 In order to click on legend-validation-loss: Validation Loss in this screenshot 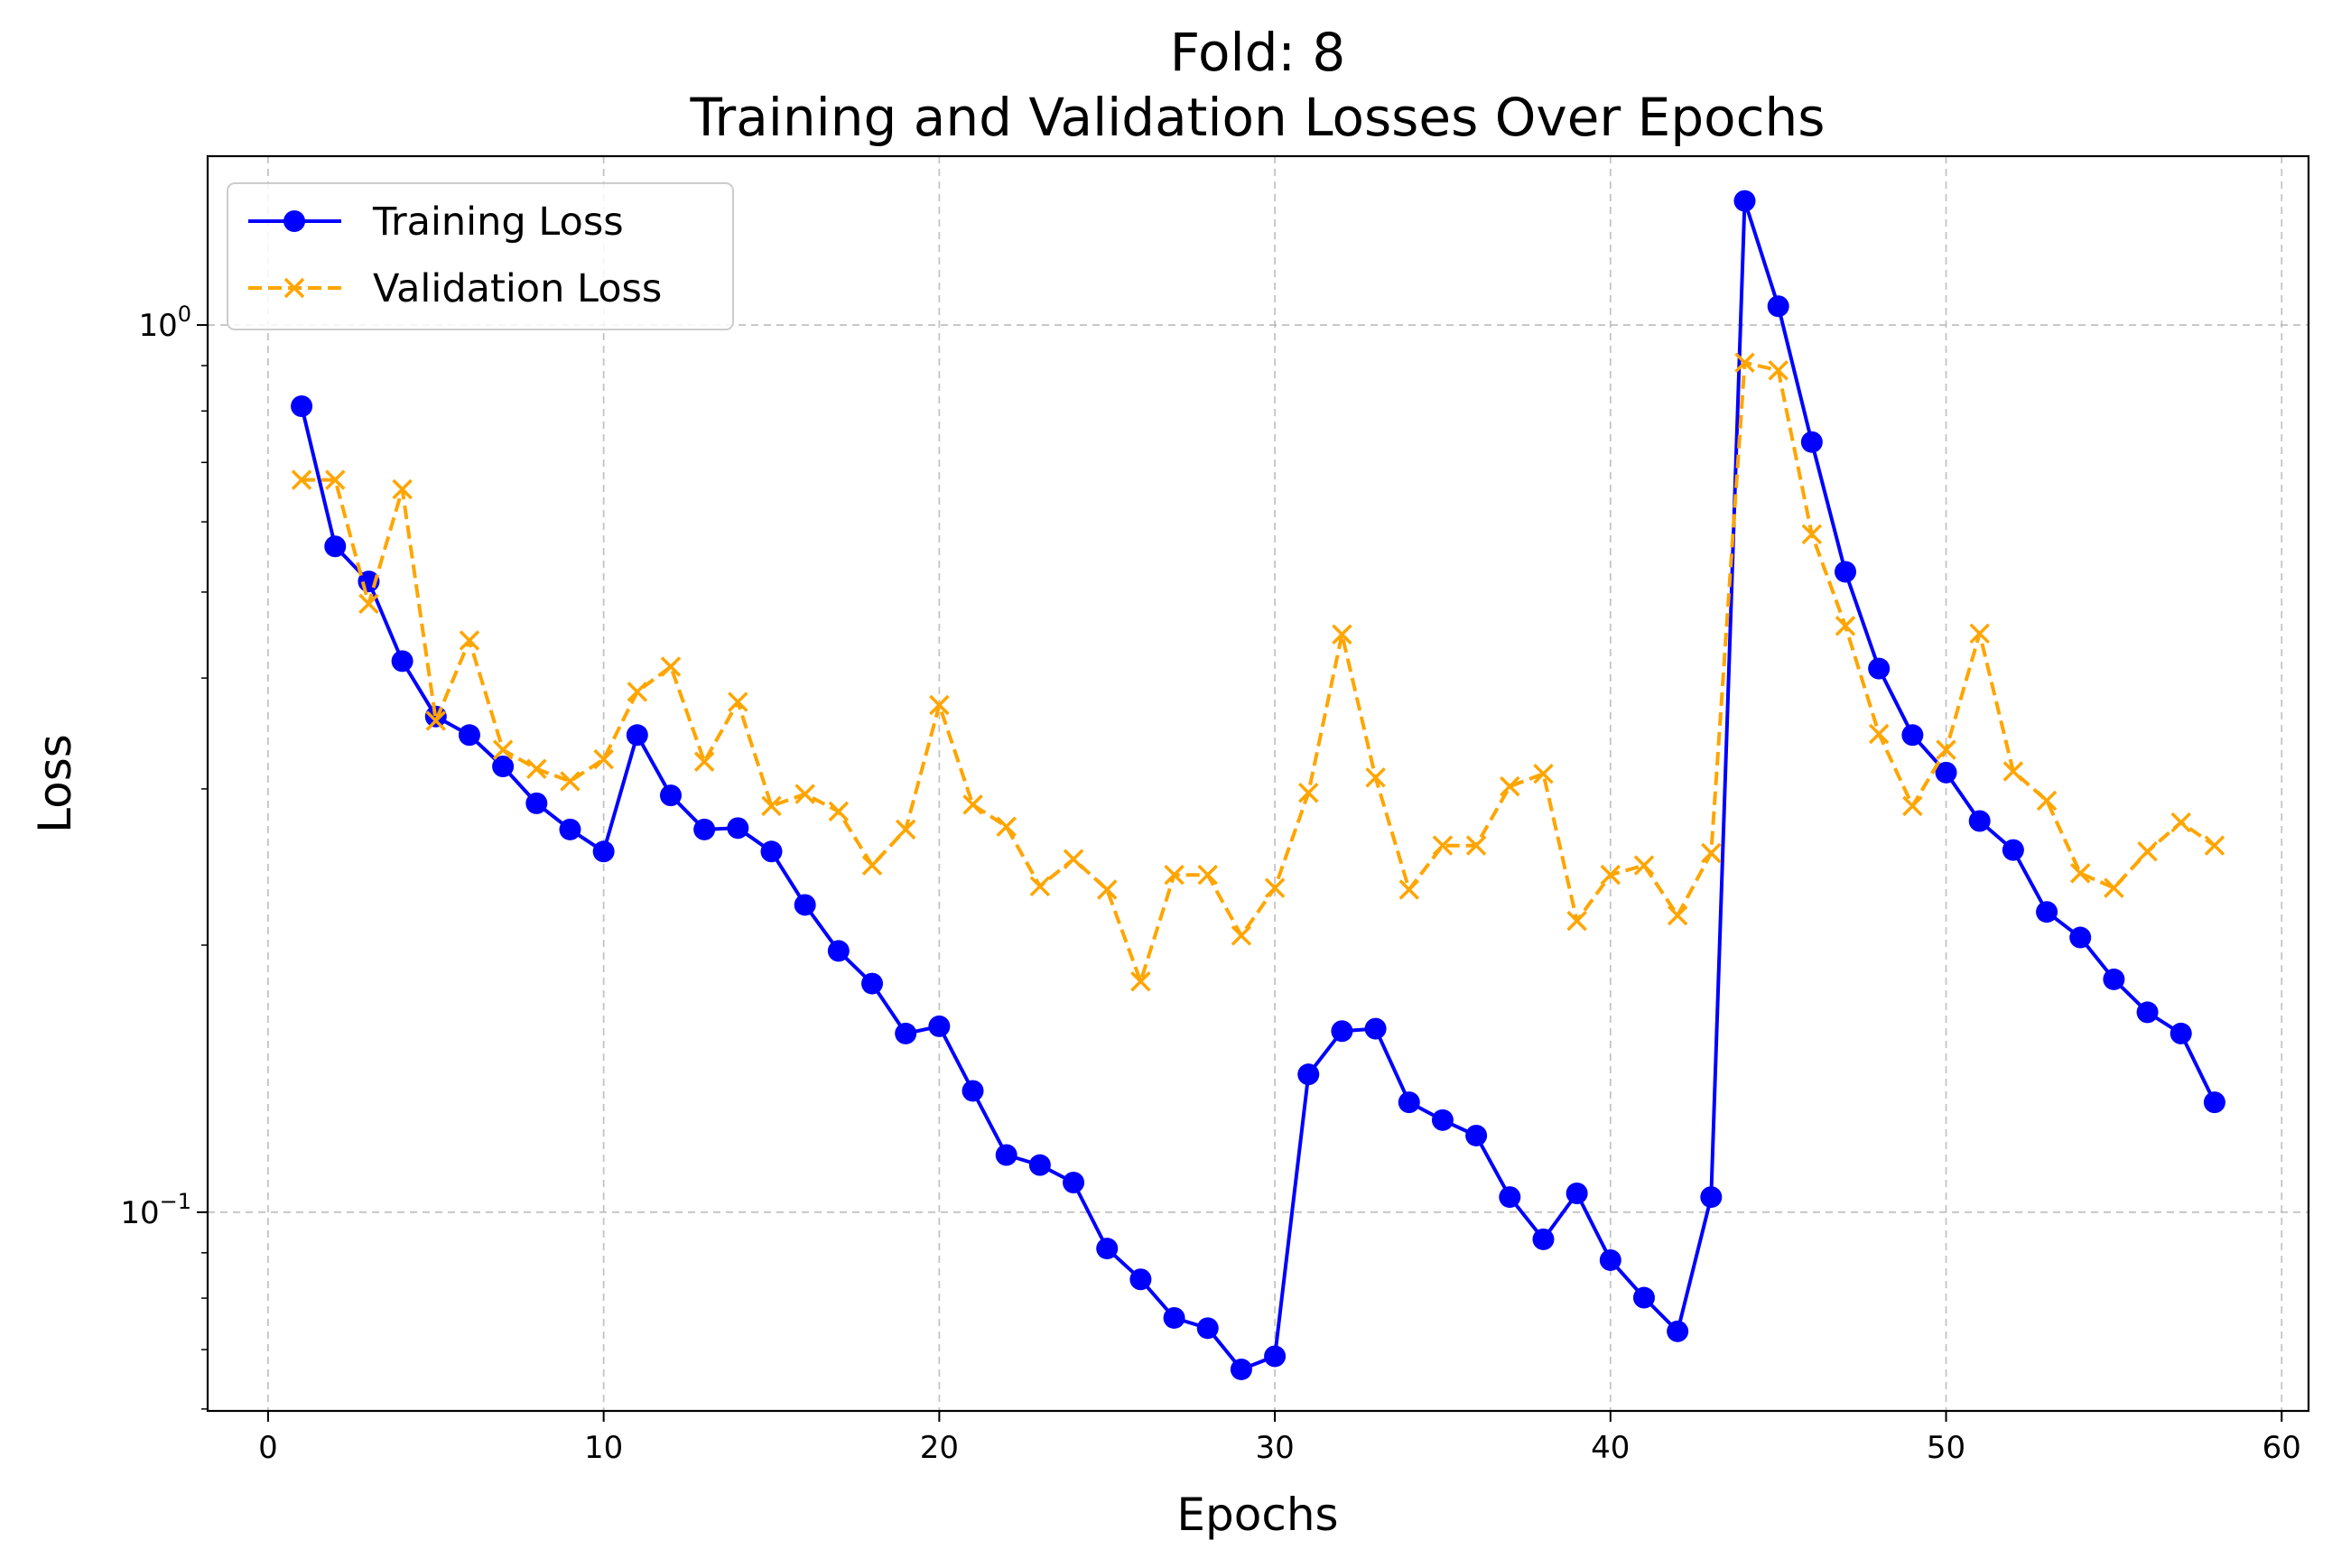, I will do `click(455, 288)`.